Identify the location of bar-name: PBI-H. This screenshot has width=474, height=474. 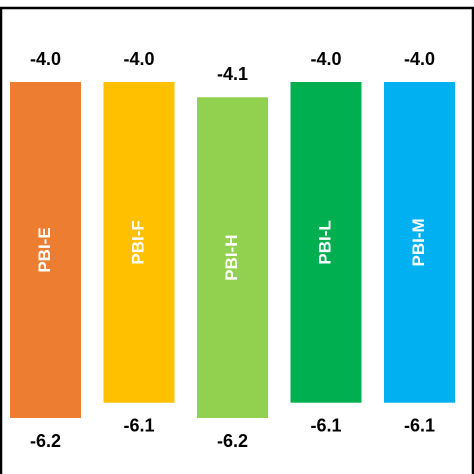
(231, 257).